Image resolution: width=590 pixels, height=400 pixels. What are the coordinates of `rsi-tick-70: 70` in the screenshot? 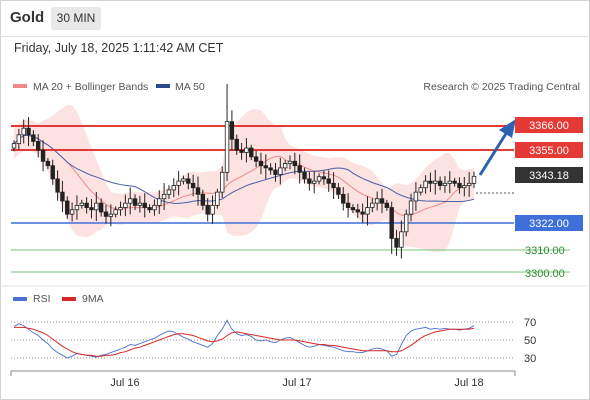 It's located at (530, 323).